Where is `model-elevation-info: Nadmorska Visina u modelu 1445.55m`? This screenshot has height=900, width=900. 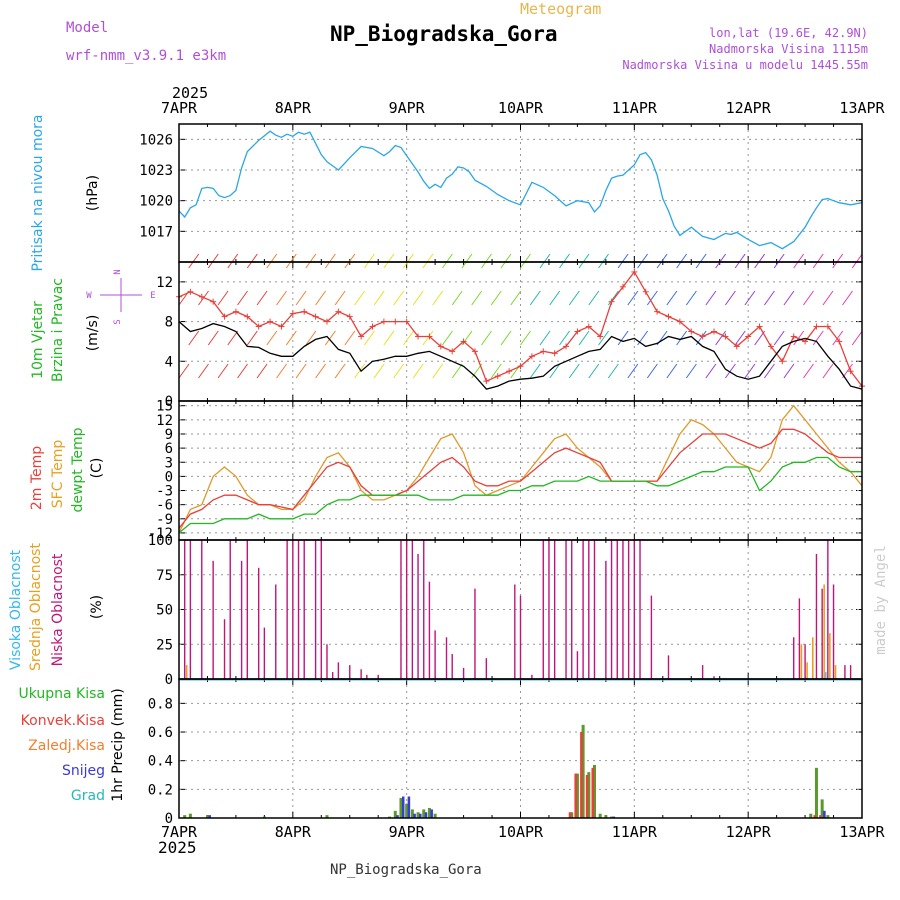 model-elevation-info: Nadmorska Visina u modelu 1445.55m is located at coordinates (745, 65).